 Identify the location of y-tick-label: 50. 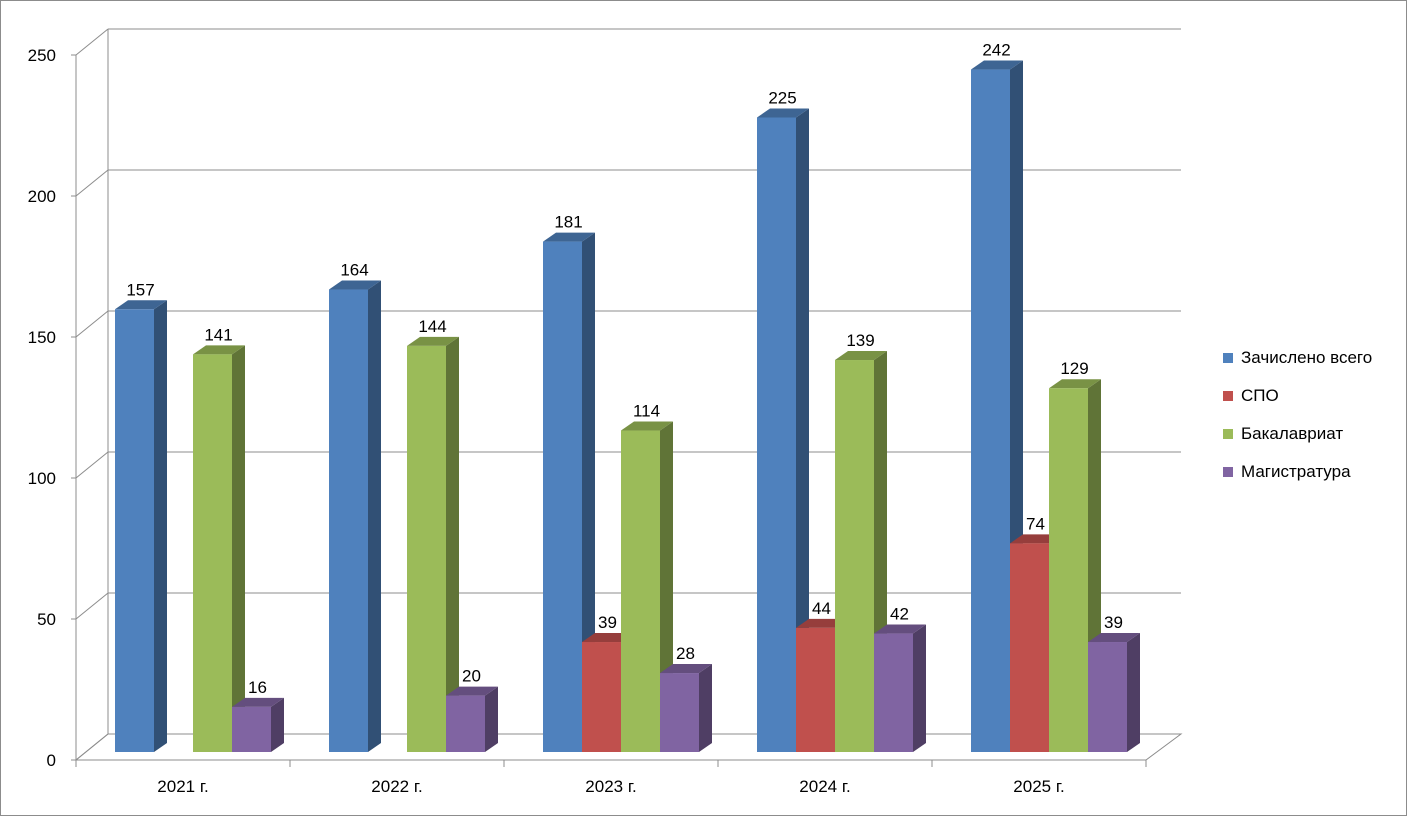
(46, 619).